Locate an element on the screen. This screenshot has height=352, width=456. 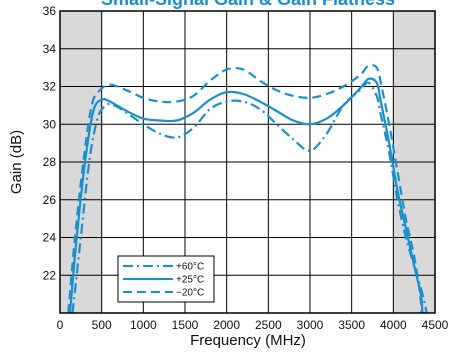
y-tick-label: 24 is located at coordinates (50, 238).